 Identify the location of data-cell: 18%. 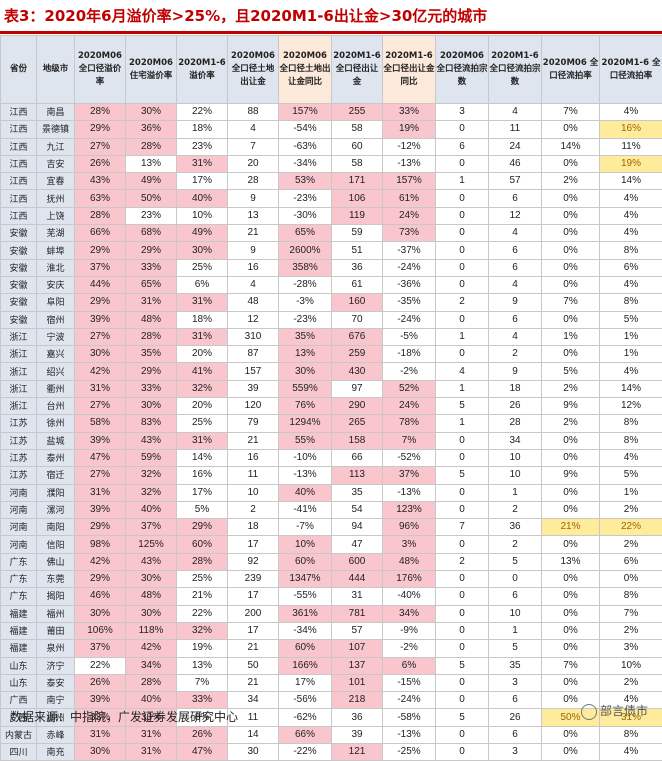
(202, 129).